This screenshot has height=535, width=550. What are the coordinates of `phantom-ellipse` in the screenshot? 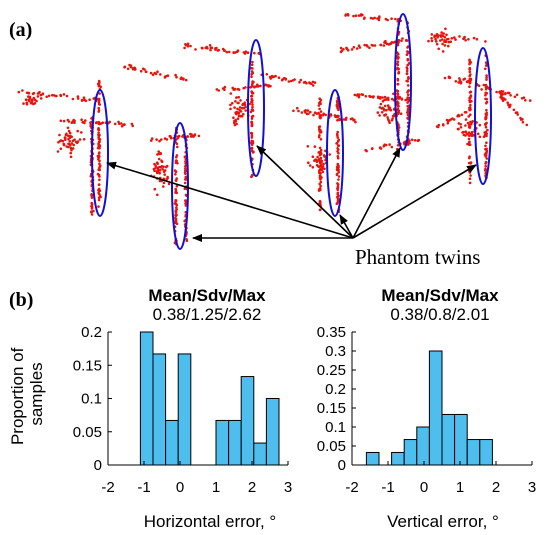 It's located at (335, 153).